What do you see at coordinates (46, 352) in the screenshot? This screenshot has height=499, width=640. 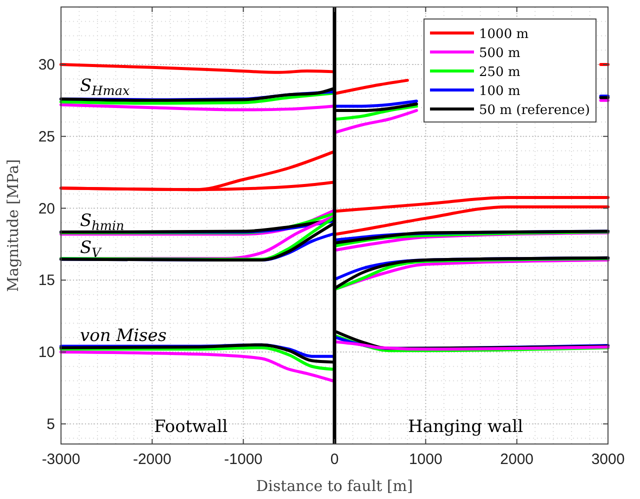 I see `y-tick-label: 10` at bounding box center [46, 352].